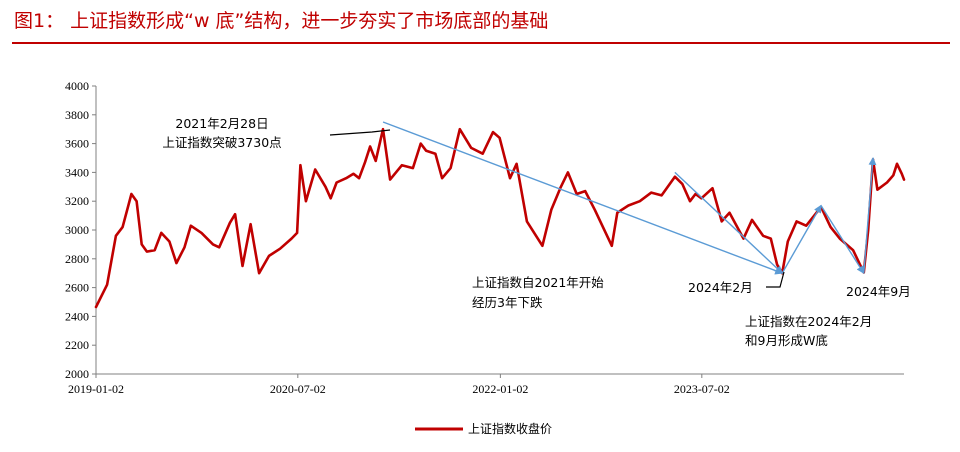  I want to click on annotation-feb2024: 2024年2月, so click(720, 287).